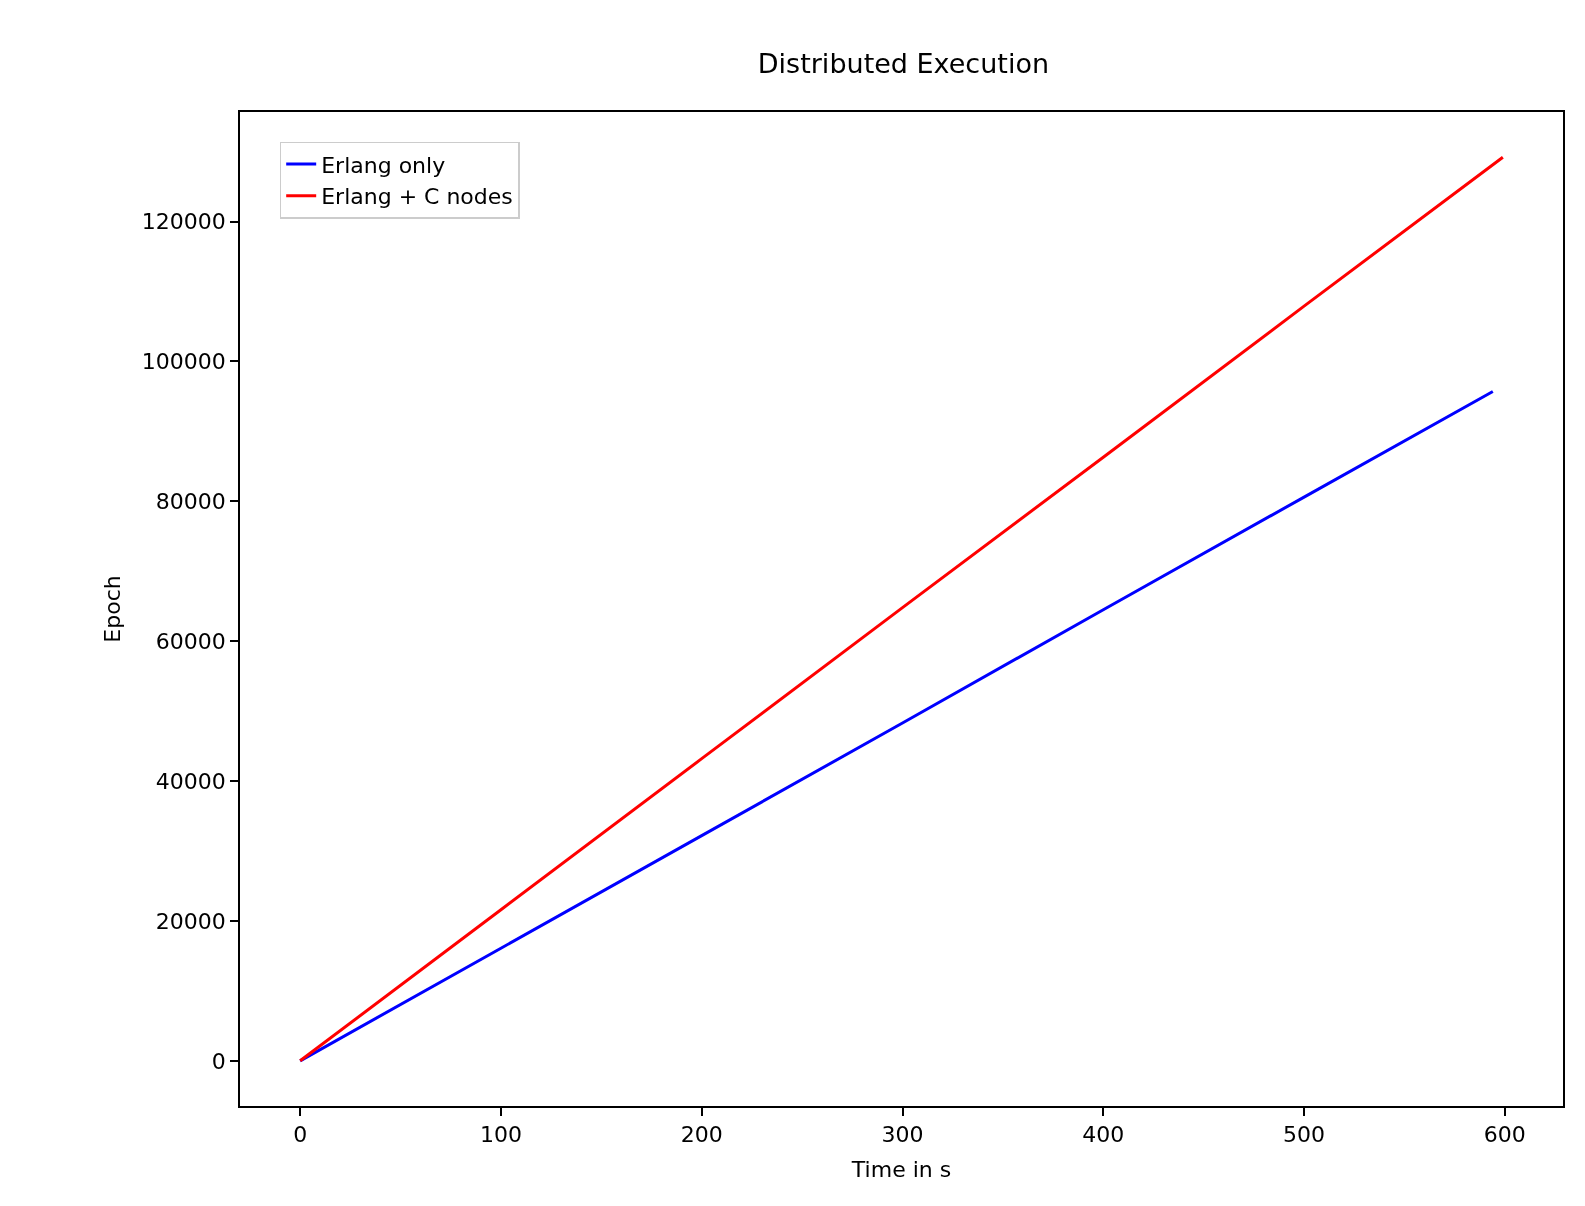 This screenshot has width=1585, height=1206. Describe the element at coordinates (190, 641) in the screenshot. I see `y-tick-label: 60000` at that location.